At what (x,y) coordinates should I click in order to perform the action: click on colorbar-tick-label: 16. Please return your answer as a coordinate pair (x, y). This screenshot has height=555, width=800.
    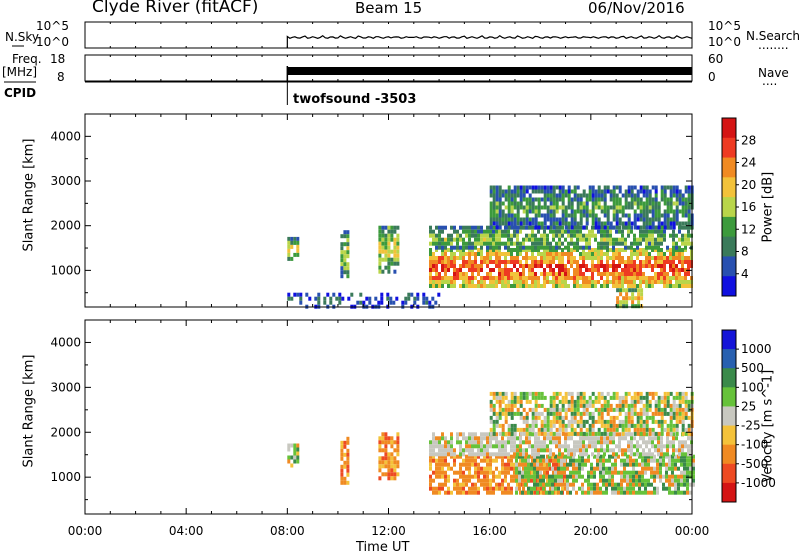
    Looking at the image, I should click on (748, 207).